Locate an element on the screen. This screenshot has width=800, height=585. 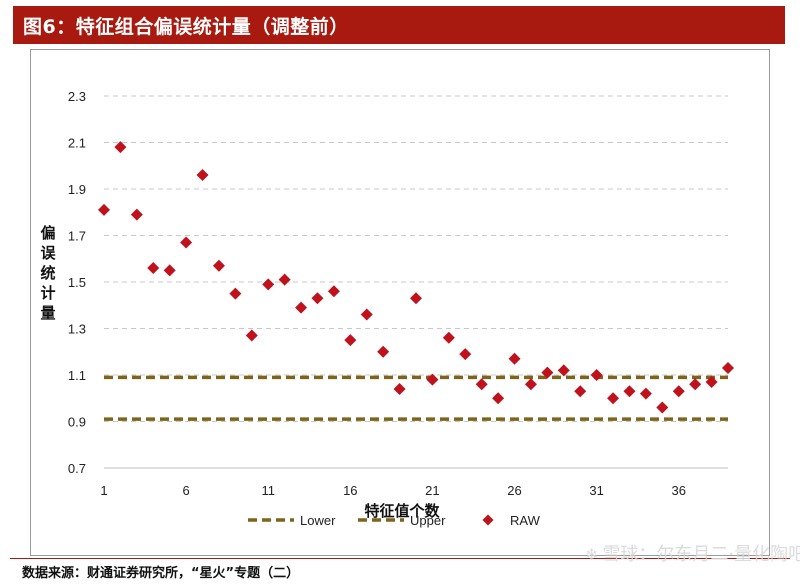
x-tick-label: 26 is located at coordinates (514, 490).